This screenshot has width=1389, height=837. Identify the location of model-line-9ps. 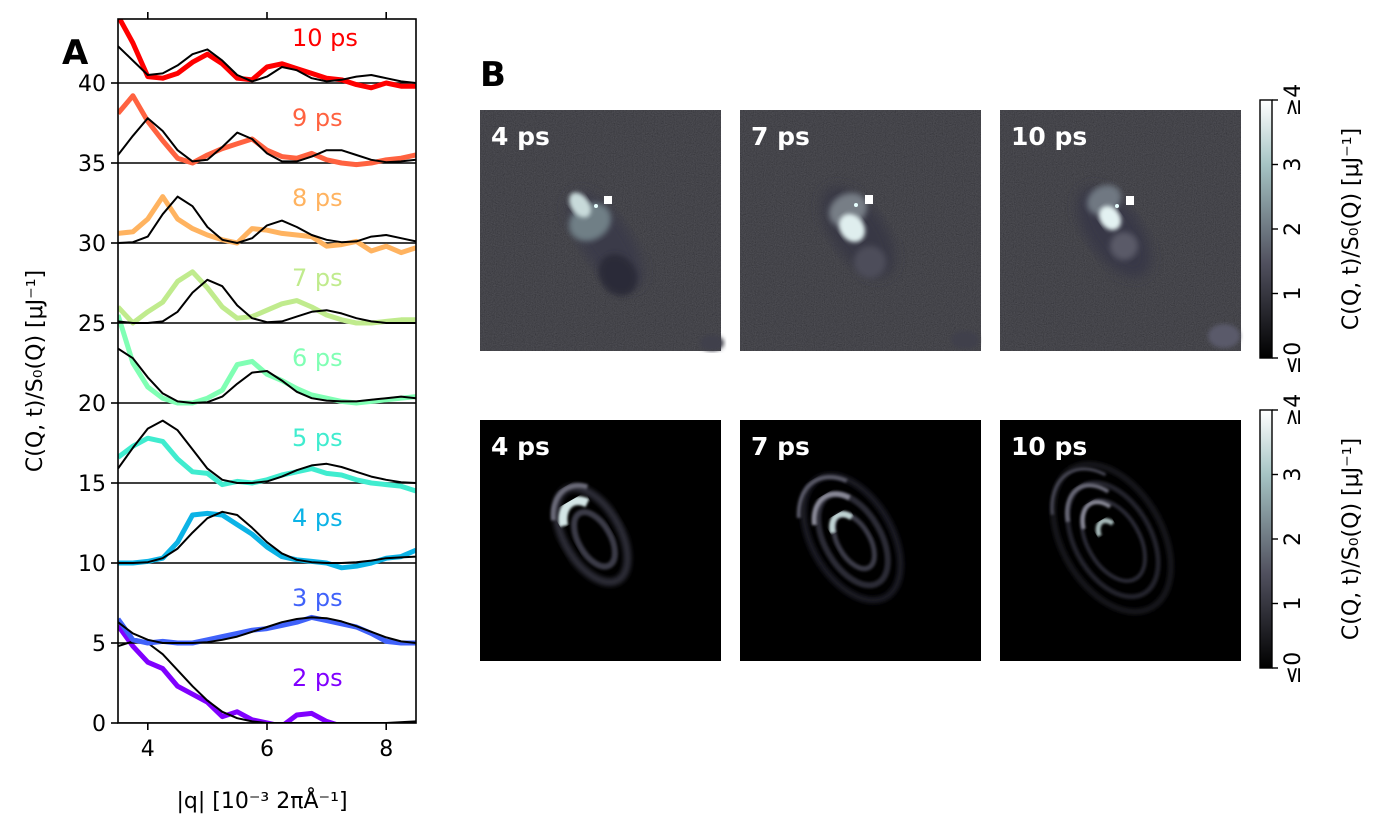
(267, 140).